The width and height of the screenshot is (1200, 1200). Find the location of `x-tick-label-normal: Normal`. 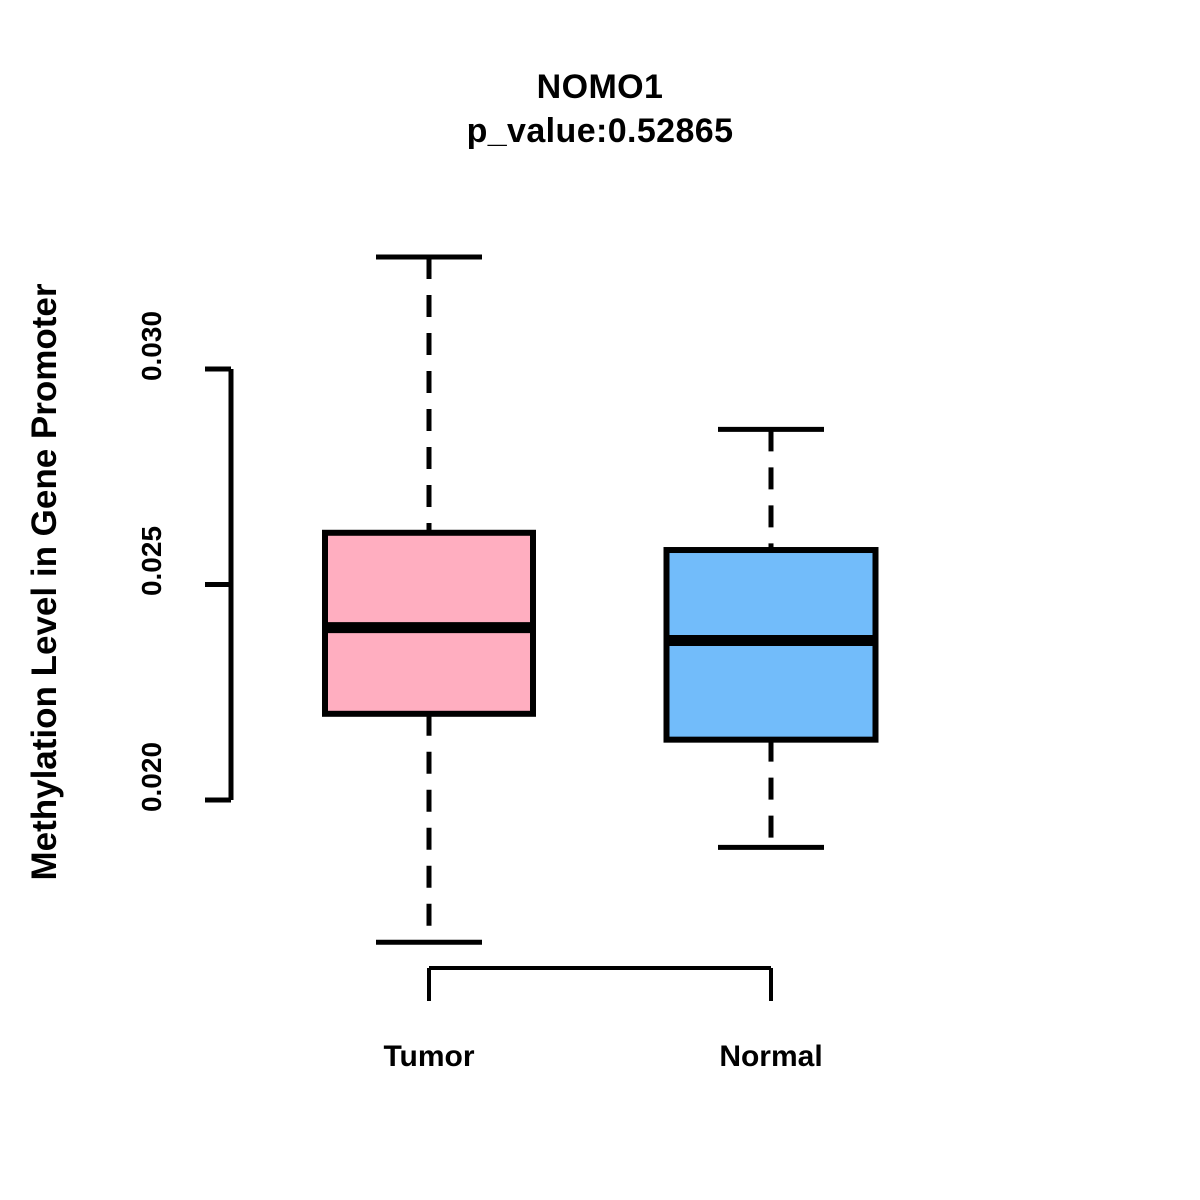

x-tick-label-normal: Normal is located at coordinates (771, 1056).